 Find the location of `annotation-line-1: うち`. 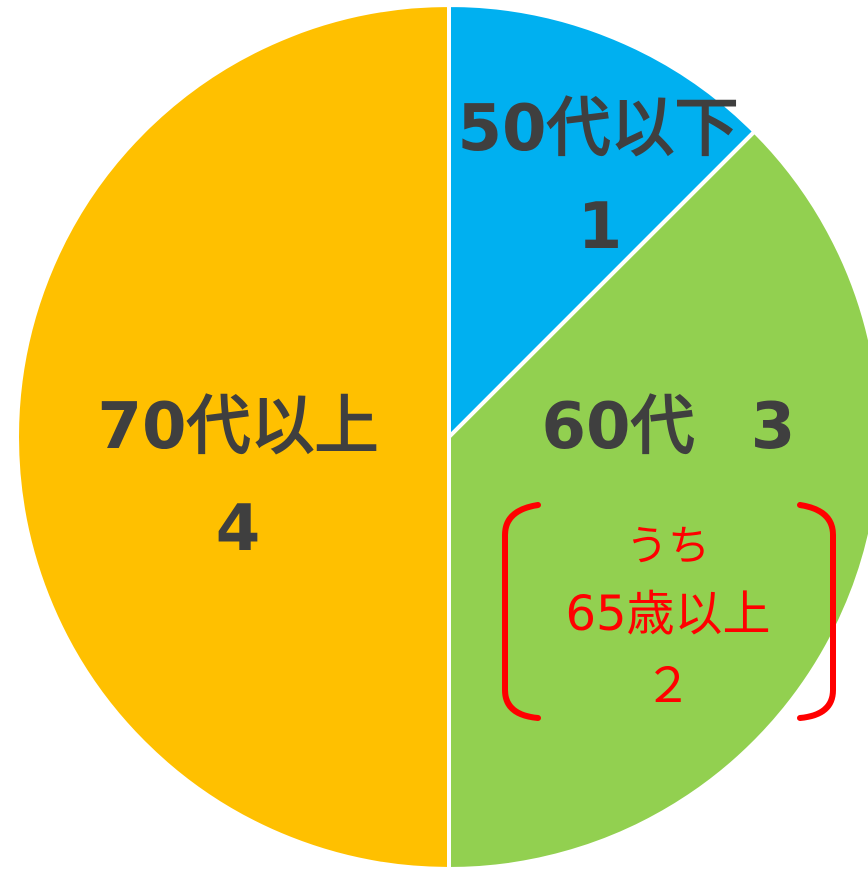

annotation-line-1: うち is located at coordinates (668, 545).